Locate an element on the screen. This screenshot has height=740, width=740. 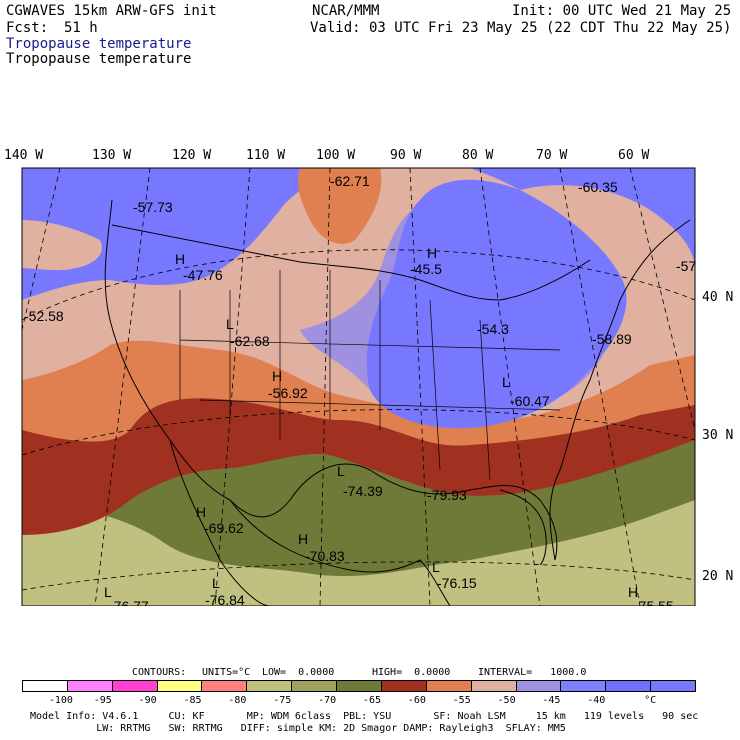
map-value-13: -74.39 is located at coordinates (363, 491).